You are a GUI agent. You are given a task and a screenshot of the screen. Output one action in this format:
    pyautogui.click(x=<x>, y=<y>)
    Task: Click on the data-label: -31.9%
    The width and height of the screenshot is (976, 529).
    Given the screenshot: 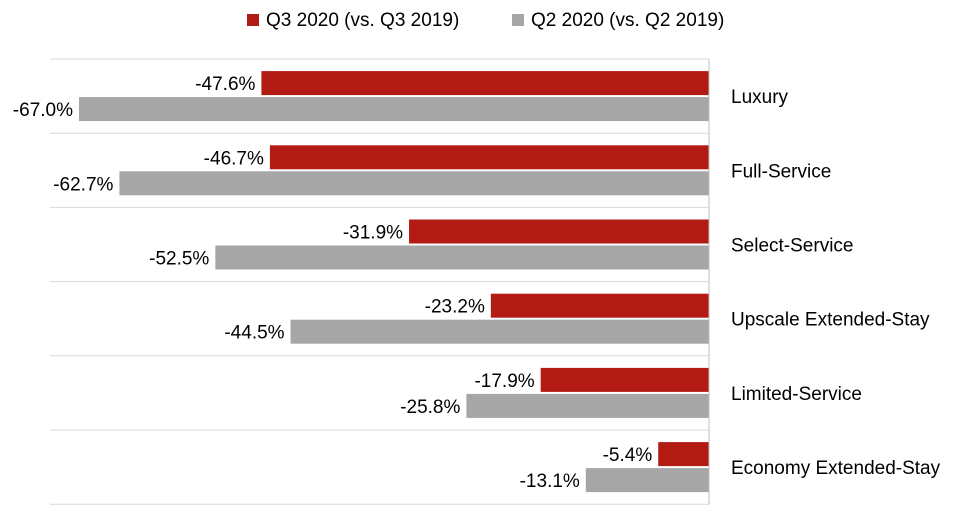 What is the action you would take?
    pyautogui.click(x=373, y=233)
    